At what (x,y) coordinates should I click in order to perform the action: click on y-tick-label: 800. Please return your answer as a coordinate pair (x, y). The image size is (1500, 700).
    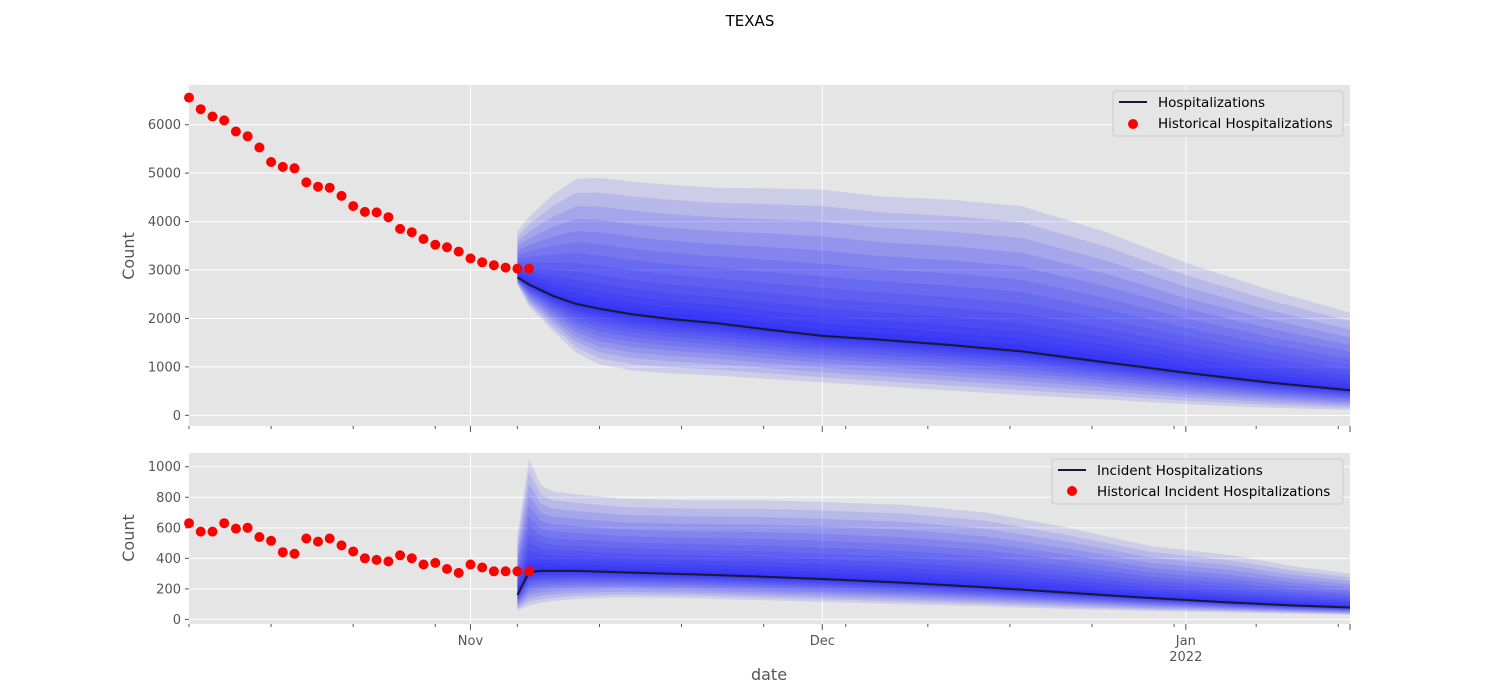
    Looking at the image, I should click on (168, 498).